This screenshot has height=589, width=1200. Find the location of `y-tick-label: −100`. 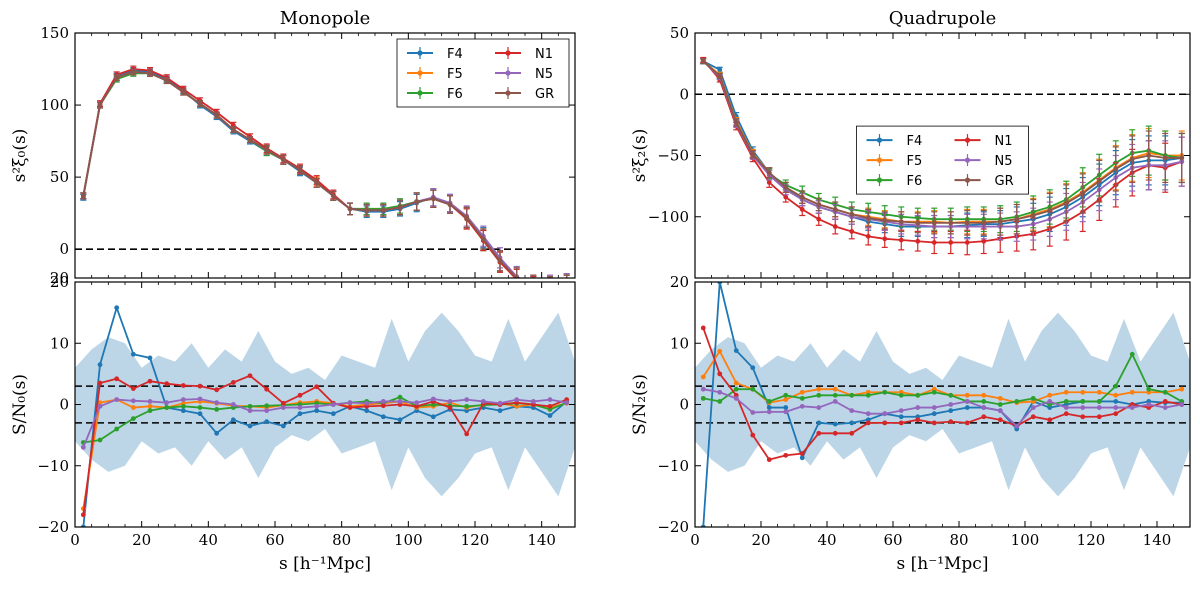

y-tick-label: −100 is located at coordinates (668, 217).